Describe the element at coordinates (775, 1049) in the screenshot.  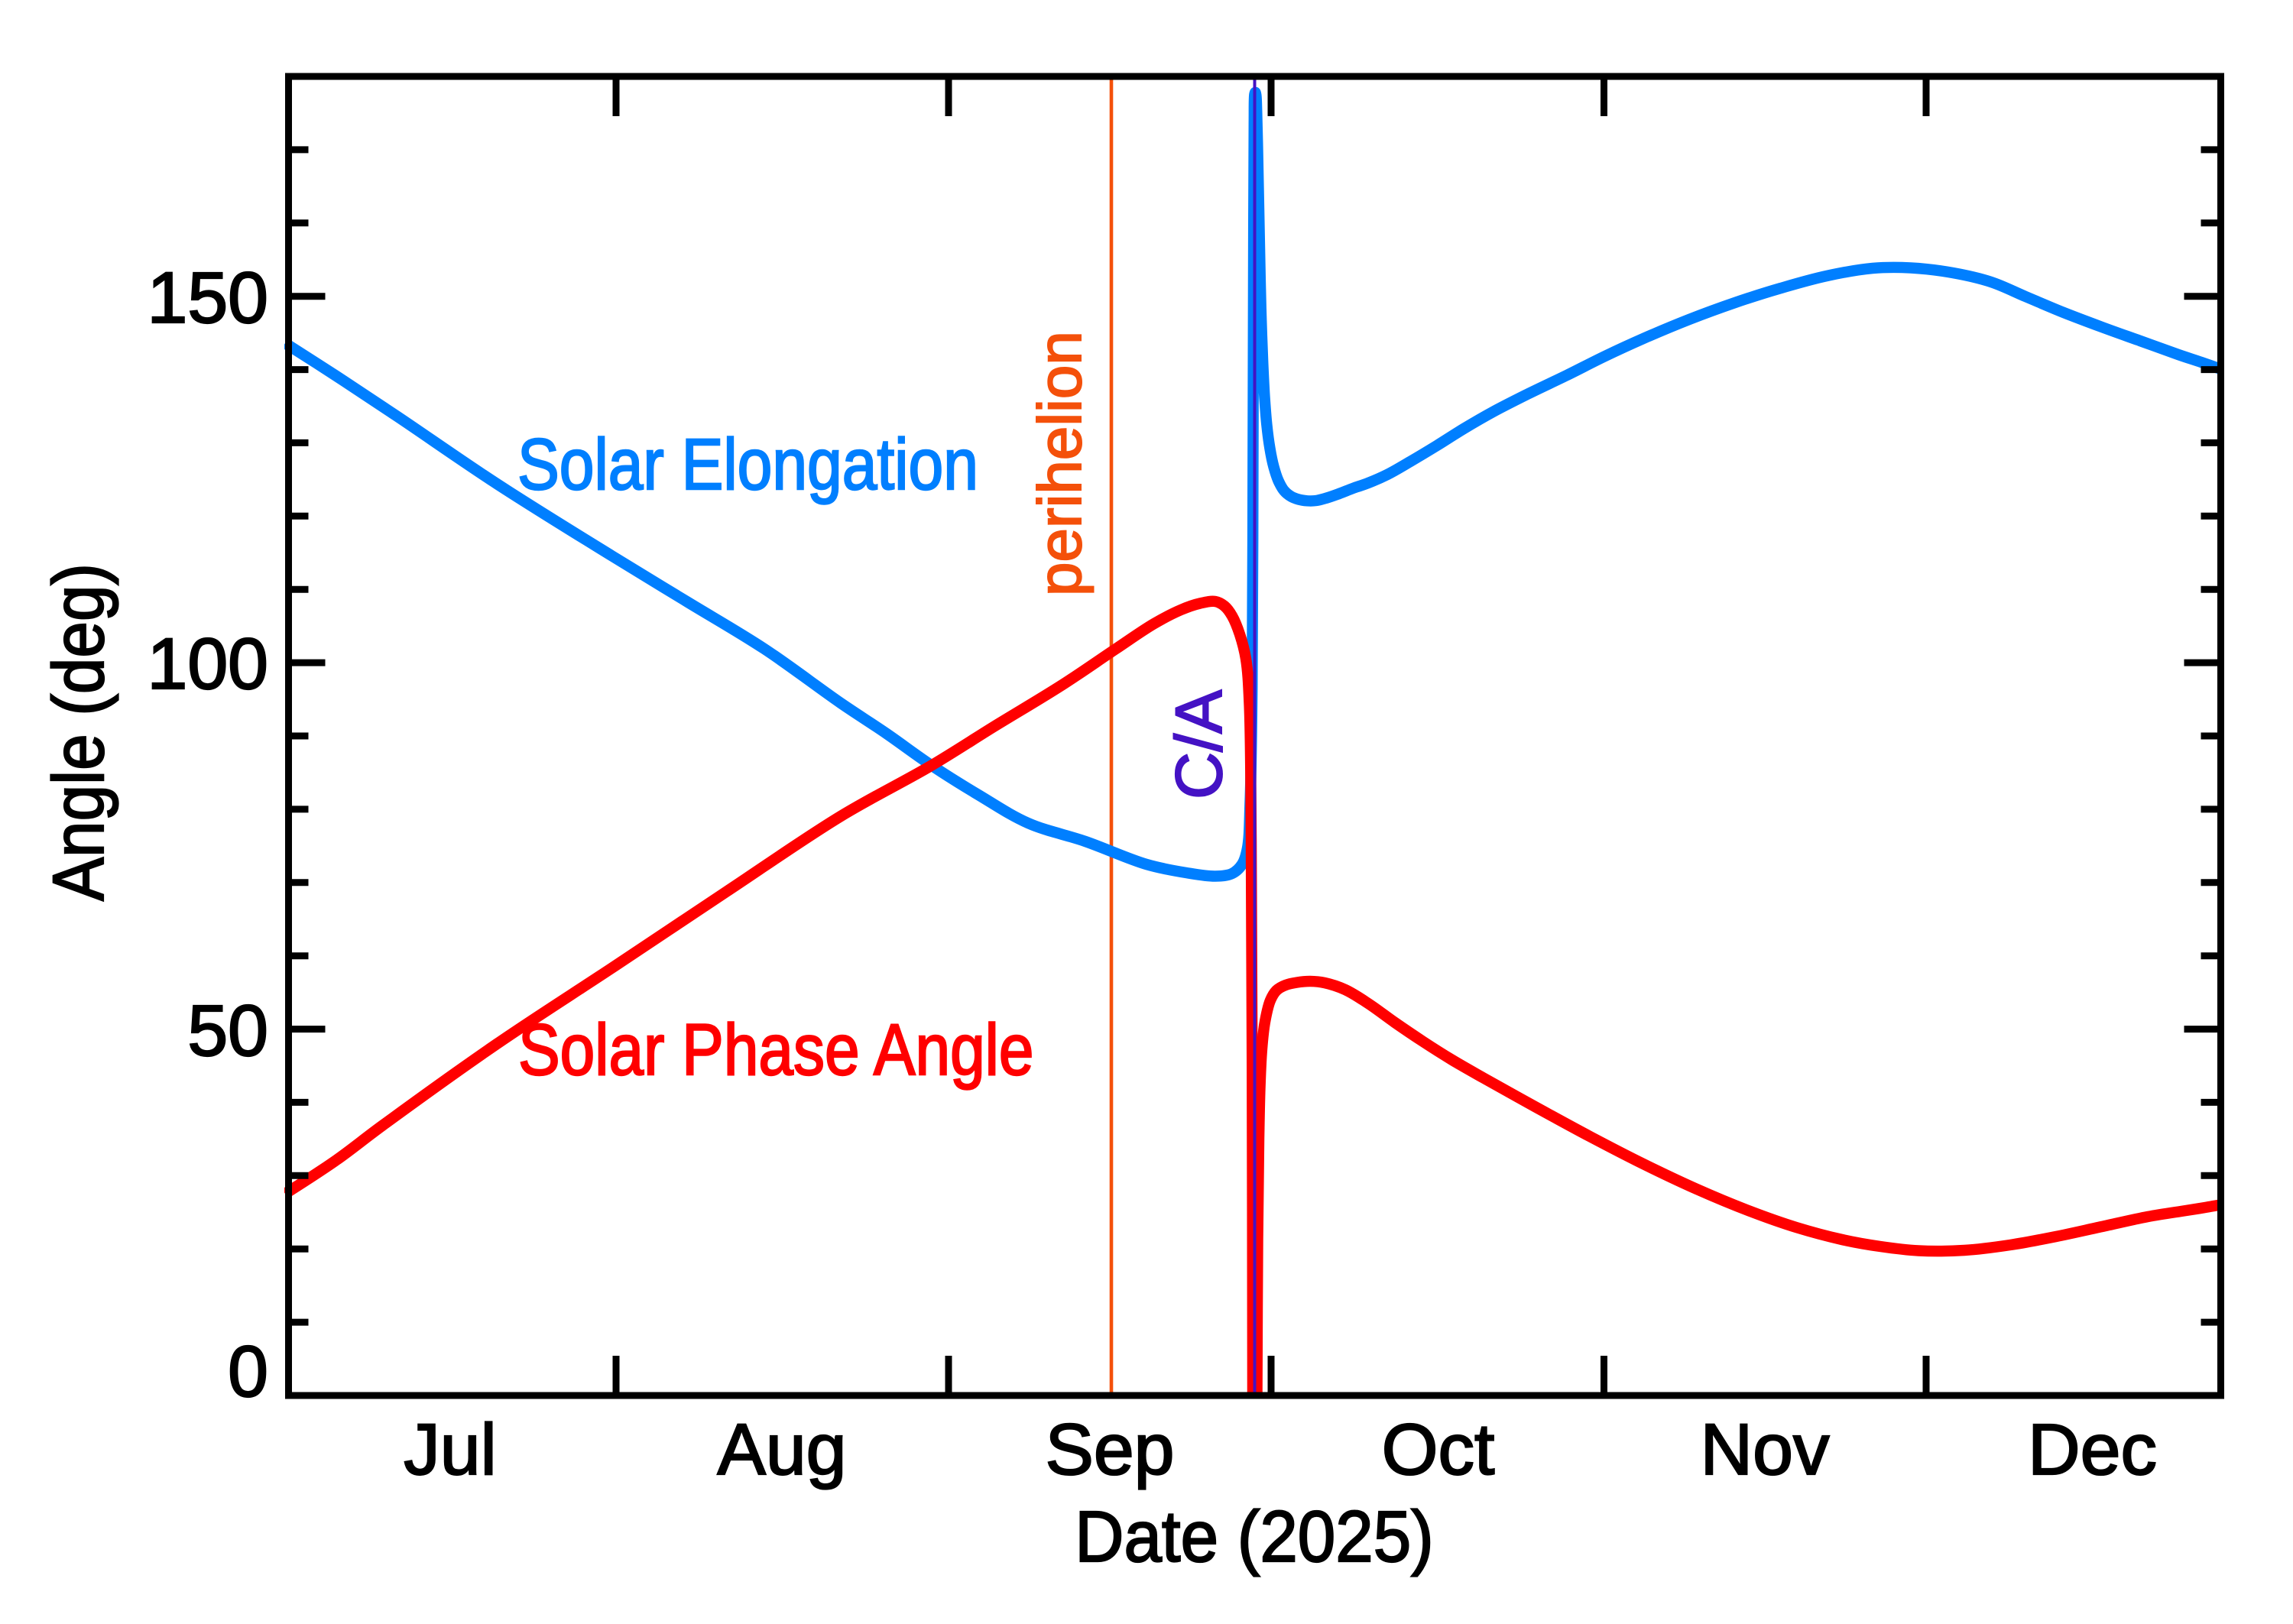
I see `svg-text: Solar Phase Angle` at that location.